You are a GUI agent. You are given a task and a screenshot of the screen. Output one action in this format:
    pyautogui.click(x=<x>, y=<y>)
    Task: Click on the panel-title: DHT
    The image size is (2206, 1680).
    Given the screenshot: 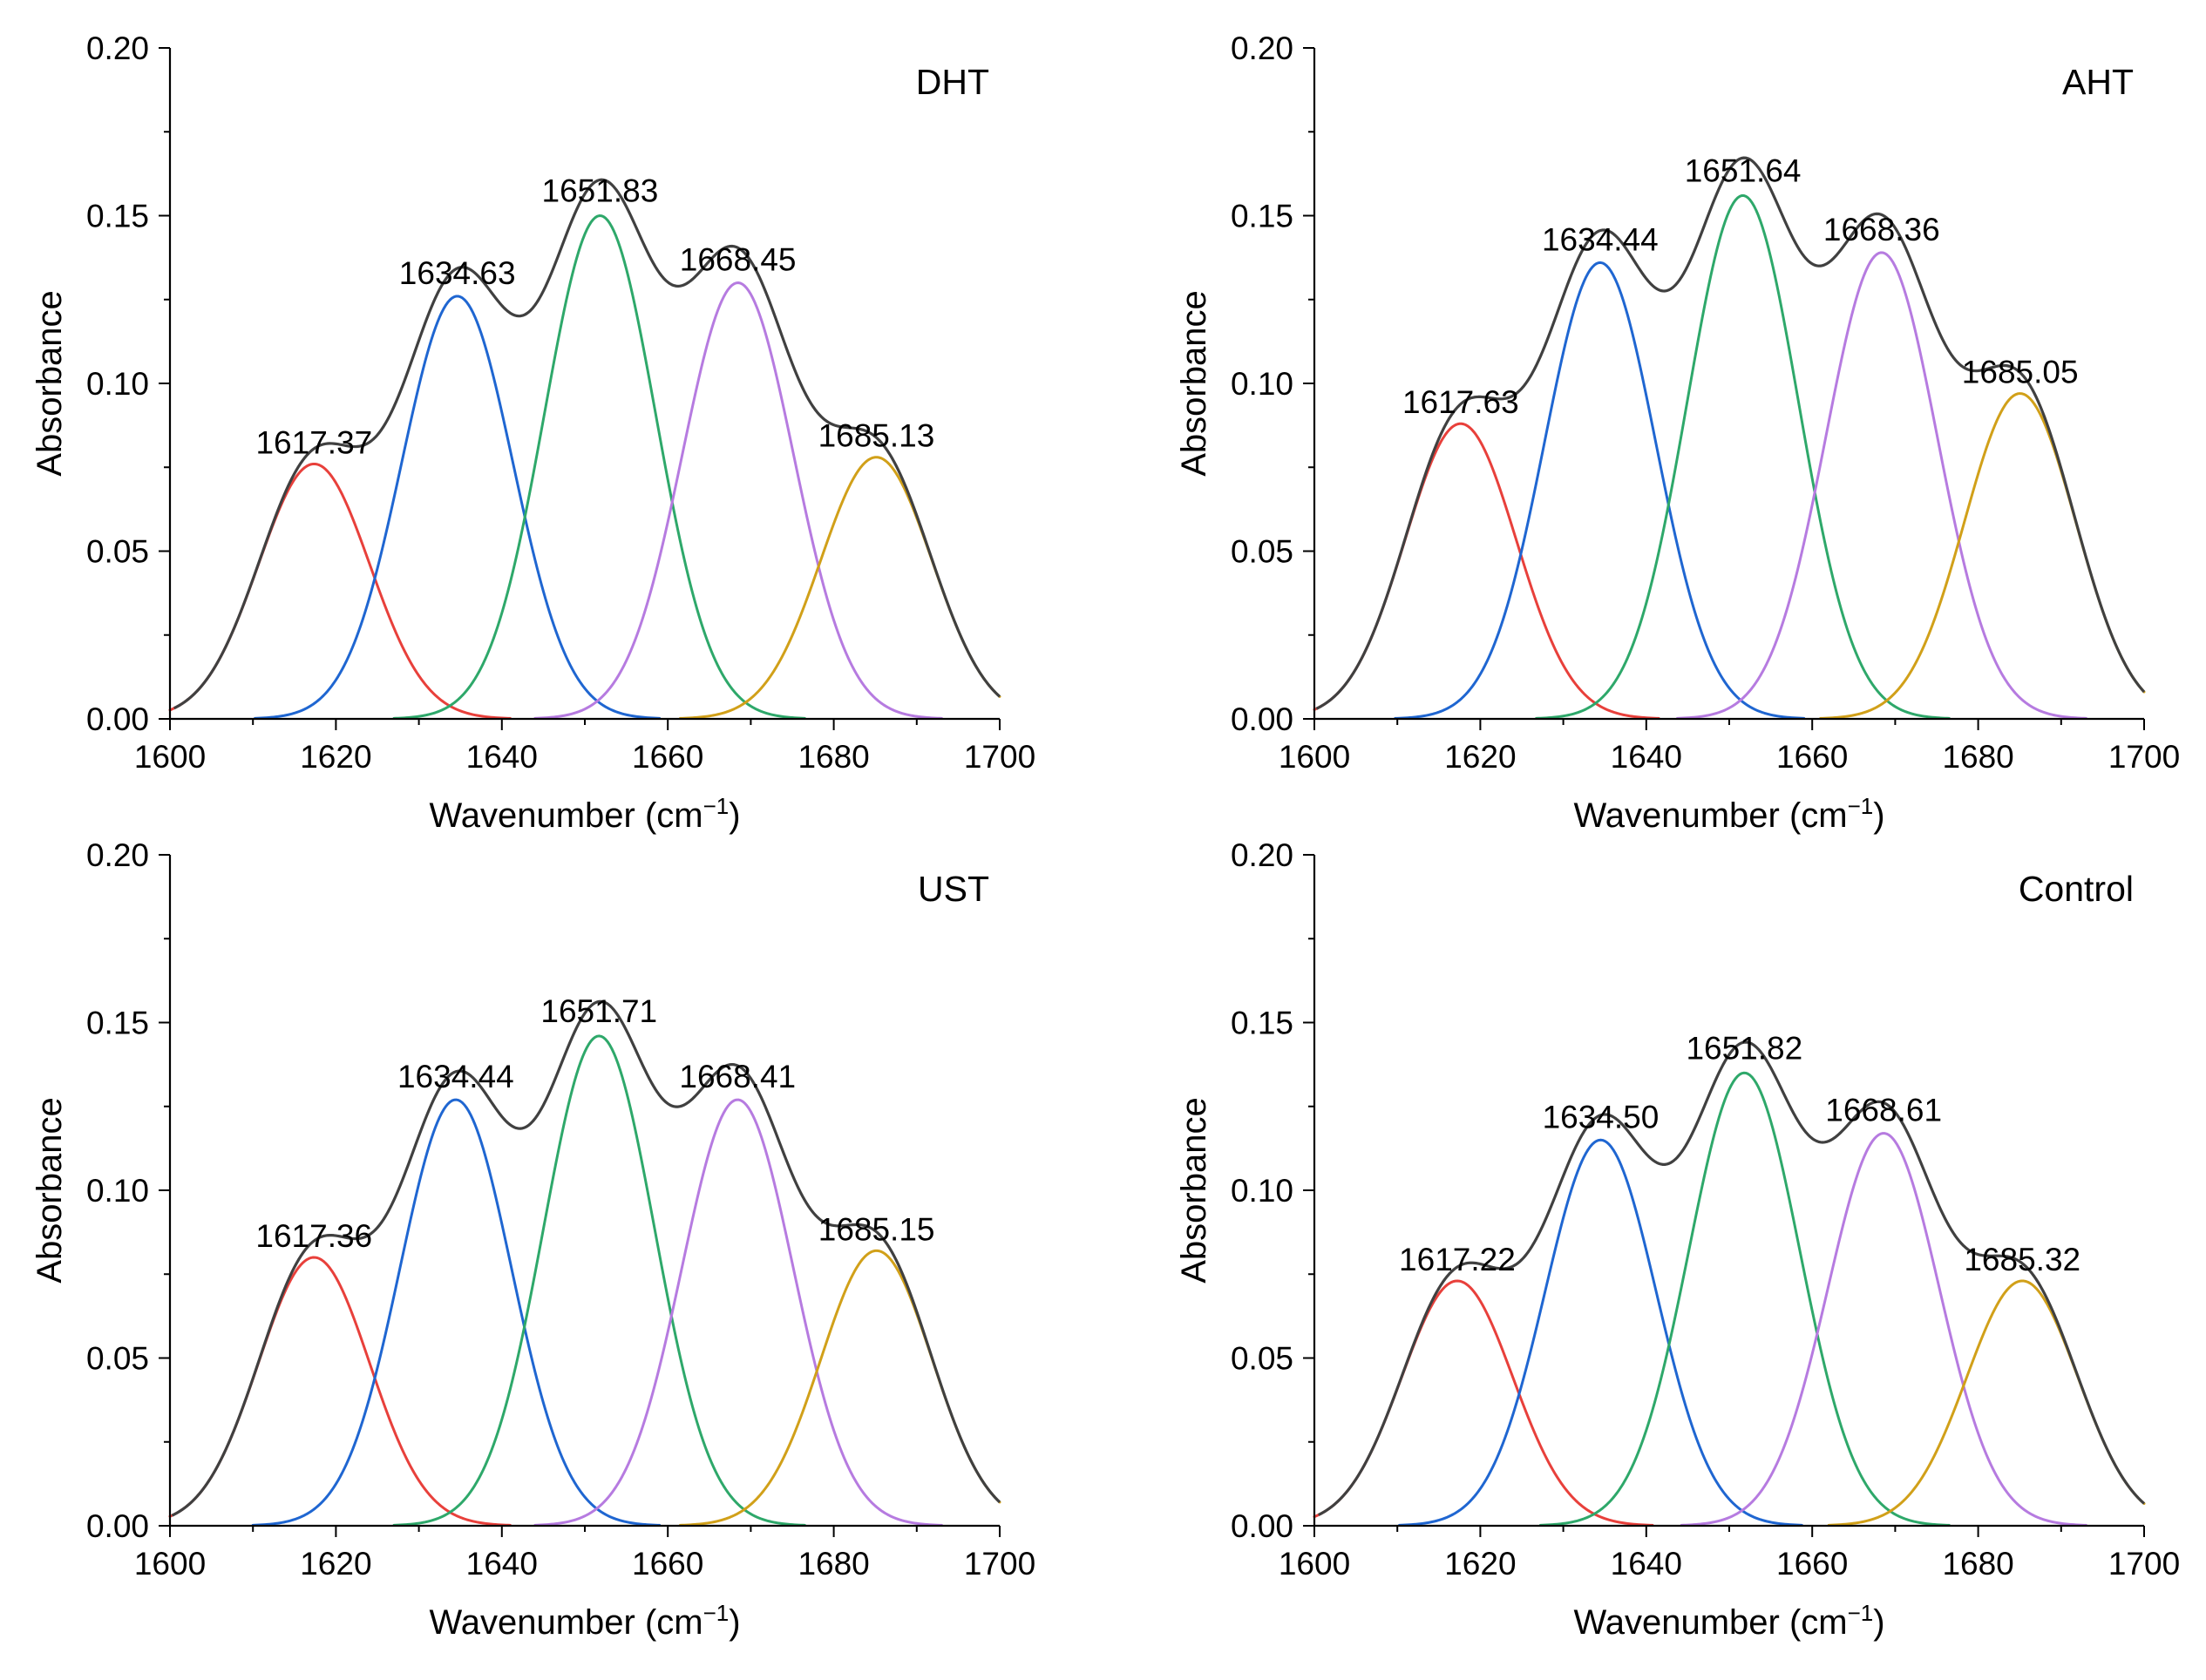 What is the action you would take?
    pyautogui.click(x=952, y=82)
    